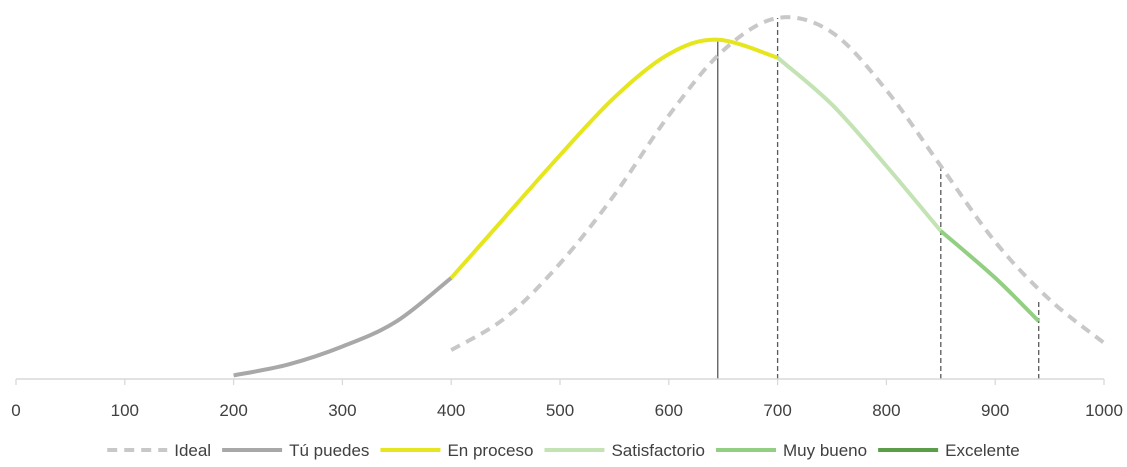 The height and width of the screenshot is (467, 1127). Describe the element at coordinates (777, 410) in the screenshot. I see `x-tick-label: 700` at that location.